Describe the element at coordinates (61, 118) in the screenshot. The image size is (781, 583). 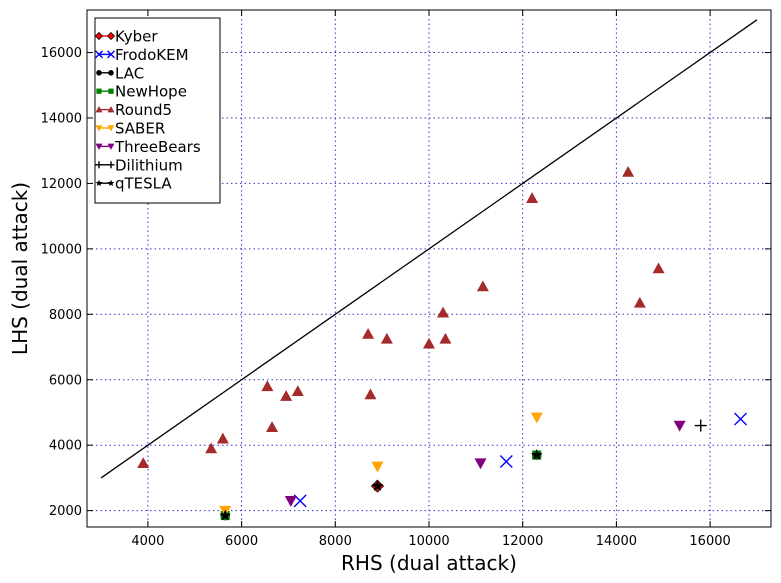
I see `y-tick-label: 14000` at that location.